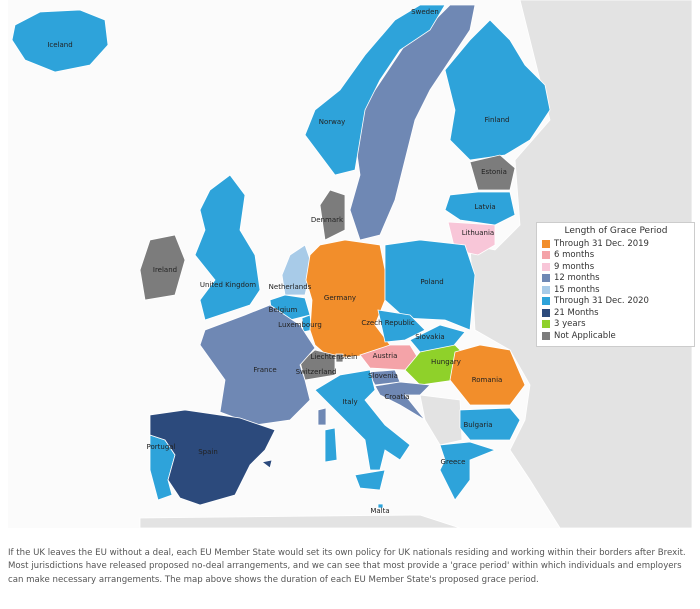 This screenshot has width=700, height=609. I want to click on legend-label: 12 months, so click(577, 278).